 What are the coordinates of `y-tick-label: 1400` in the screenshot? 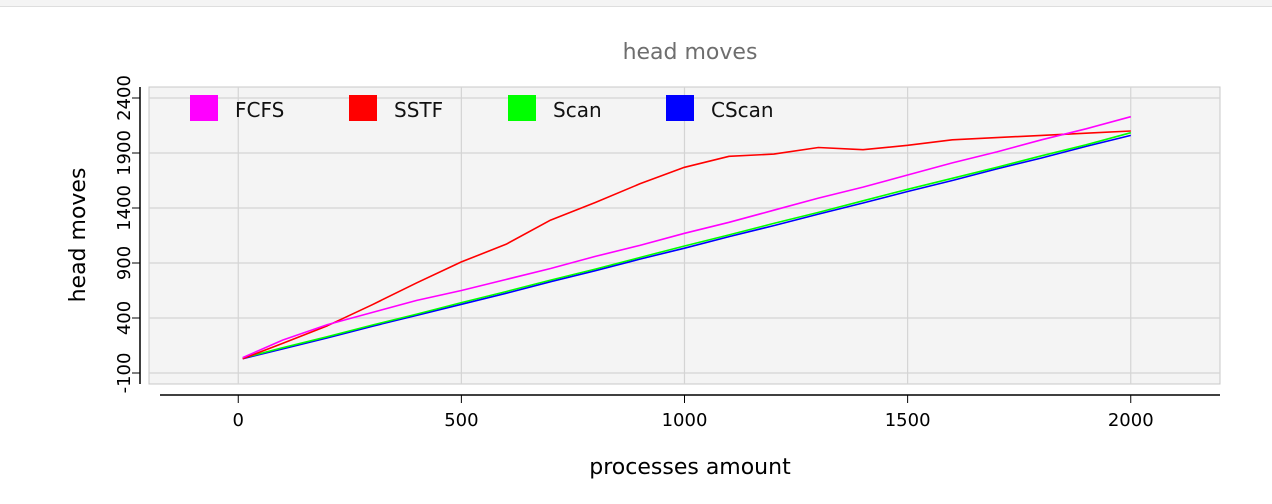 It's located at (124, 208).